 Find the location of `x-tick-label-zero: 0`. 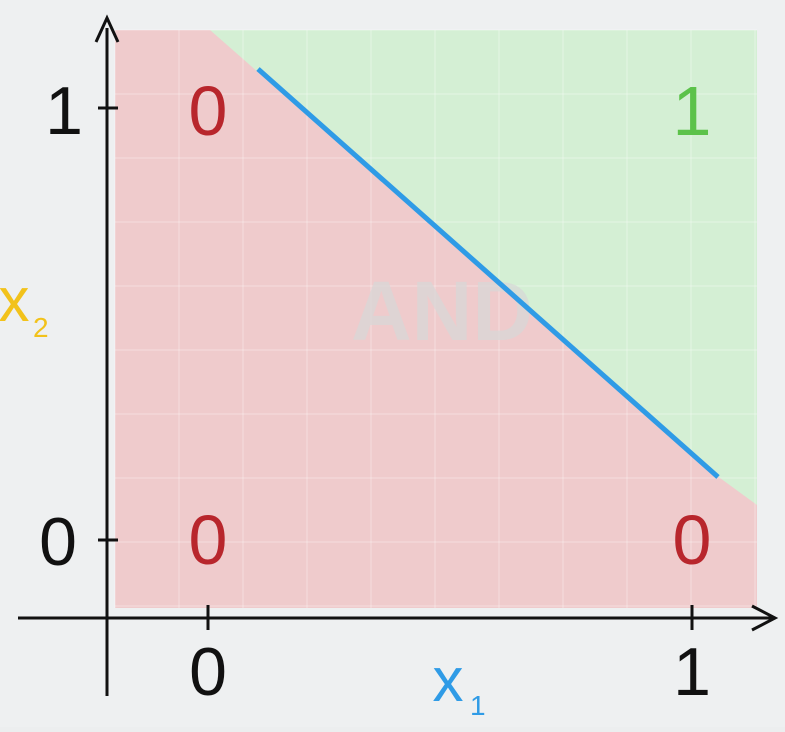

x-tick-label-zero: 0 is located at coordinates (208, 672).